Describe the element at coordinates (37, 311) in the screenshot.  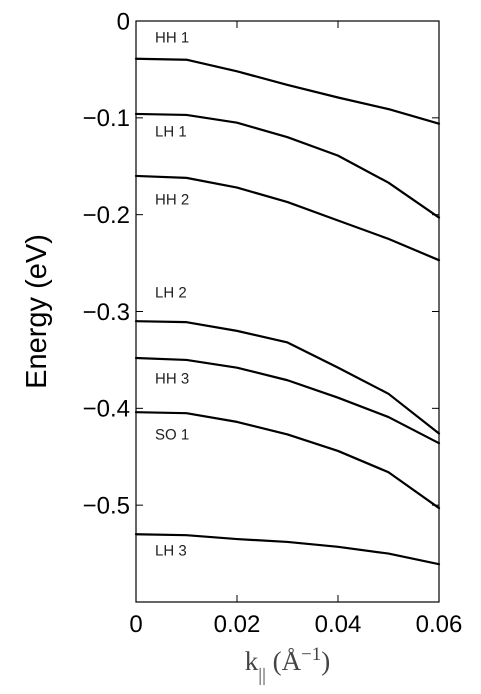
I see `y-axis-title: Energy (eV)` at that location.